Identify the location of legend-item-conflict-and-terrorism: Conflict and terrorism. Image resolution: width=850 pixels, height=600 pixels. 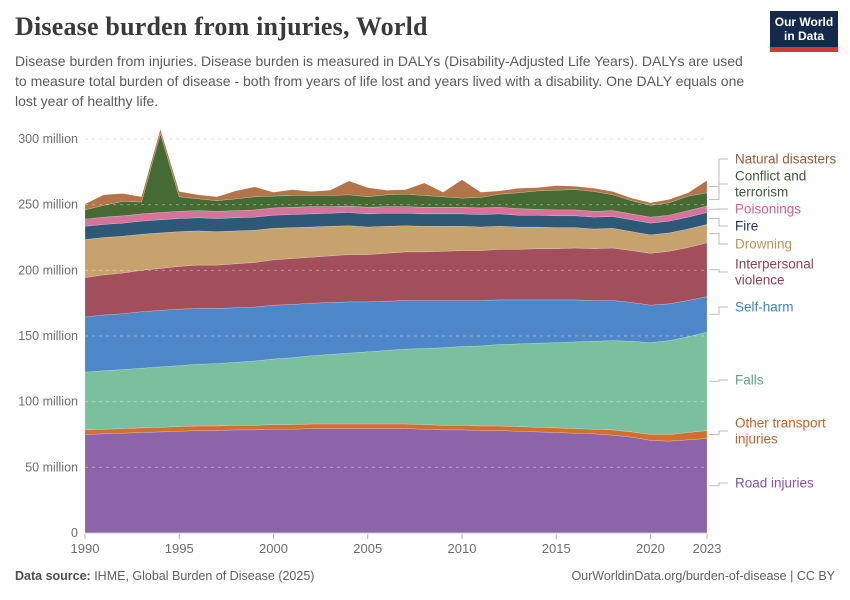
(771, 184).